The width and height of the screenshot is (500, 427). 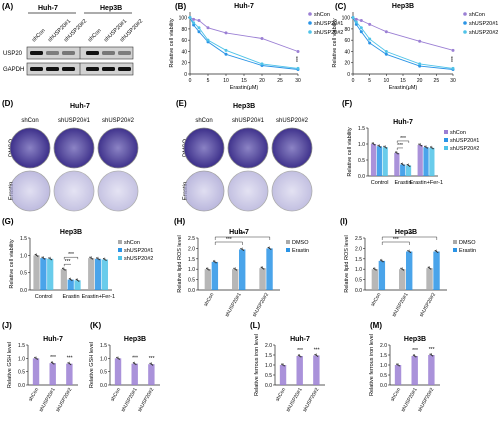 I want to click on x-tick-label: 25, so click(x=280, y=81).